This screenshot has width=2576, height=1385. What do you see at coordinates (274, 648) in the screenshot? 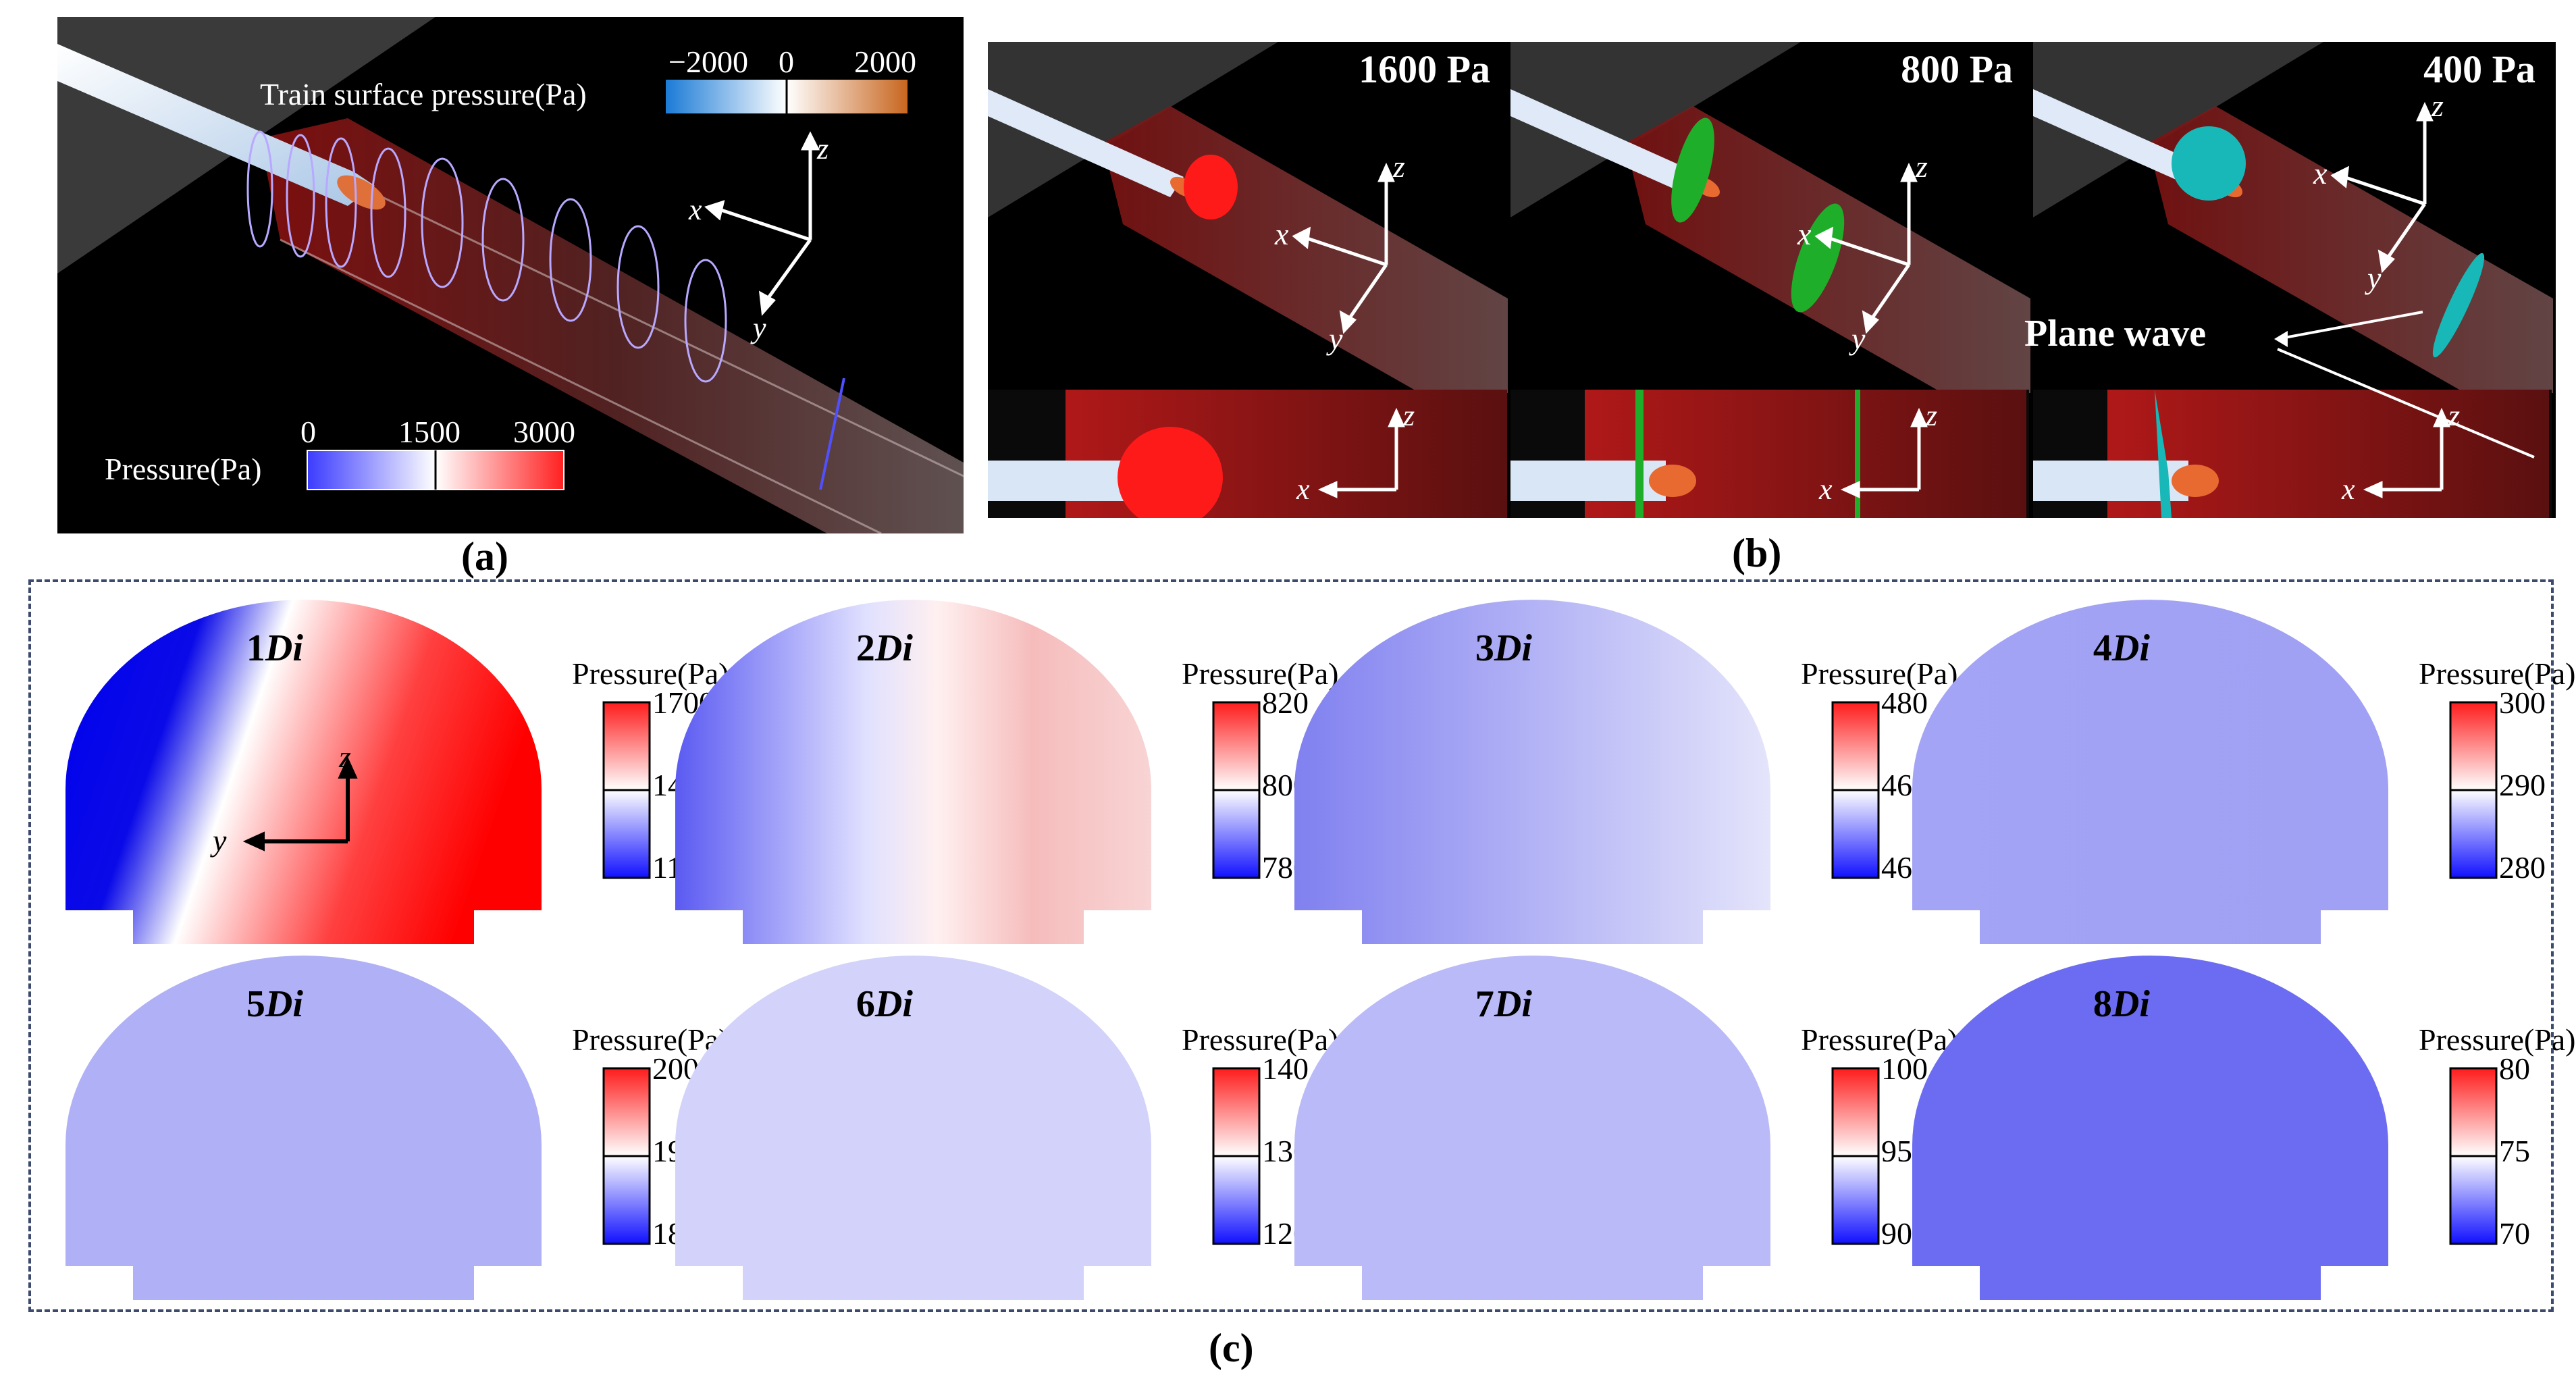
I see `section-title: 1Di` at bounding box center [274, 648].